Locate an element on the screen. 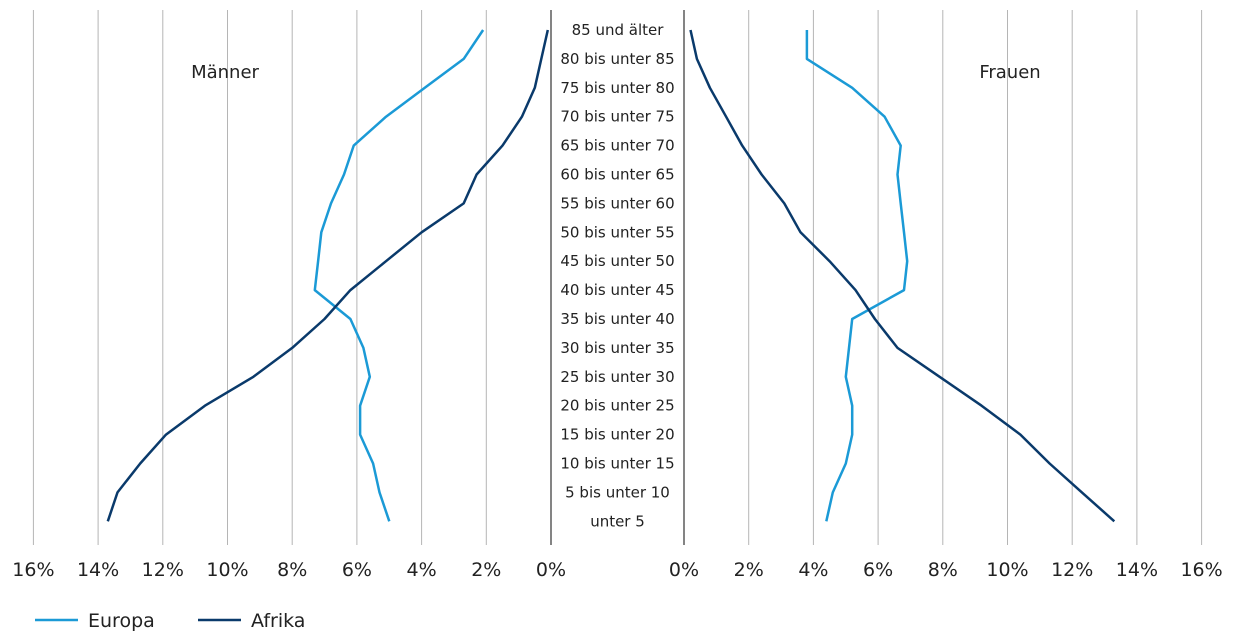  tick-label-right: 12% is located at coordinates (1072, 570).